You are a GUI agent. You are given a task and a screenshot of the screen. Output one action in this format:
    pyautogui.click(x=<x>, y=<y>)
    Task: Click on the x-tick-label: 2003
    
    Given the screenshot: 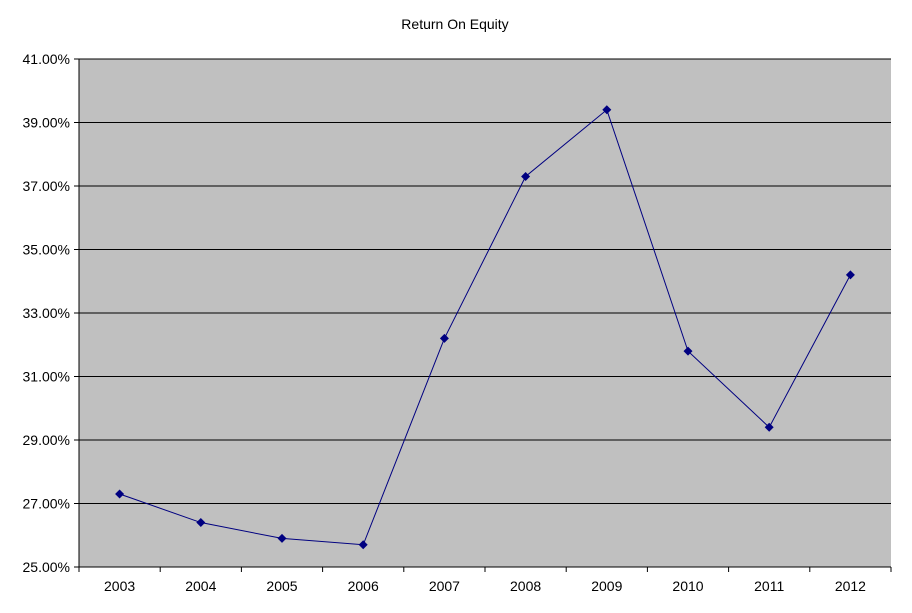 What is the action you would take?
    pyautogui.click(x=119, y=586)
    